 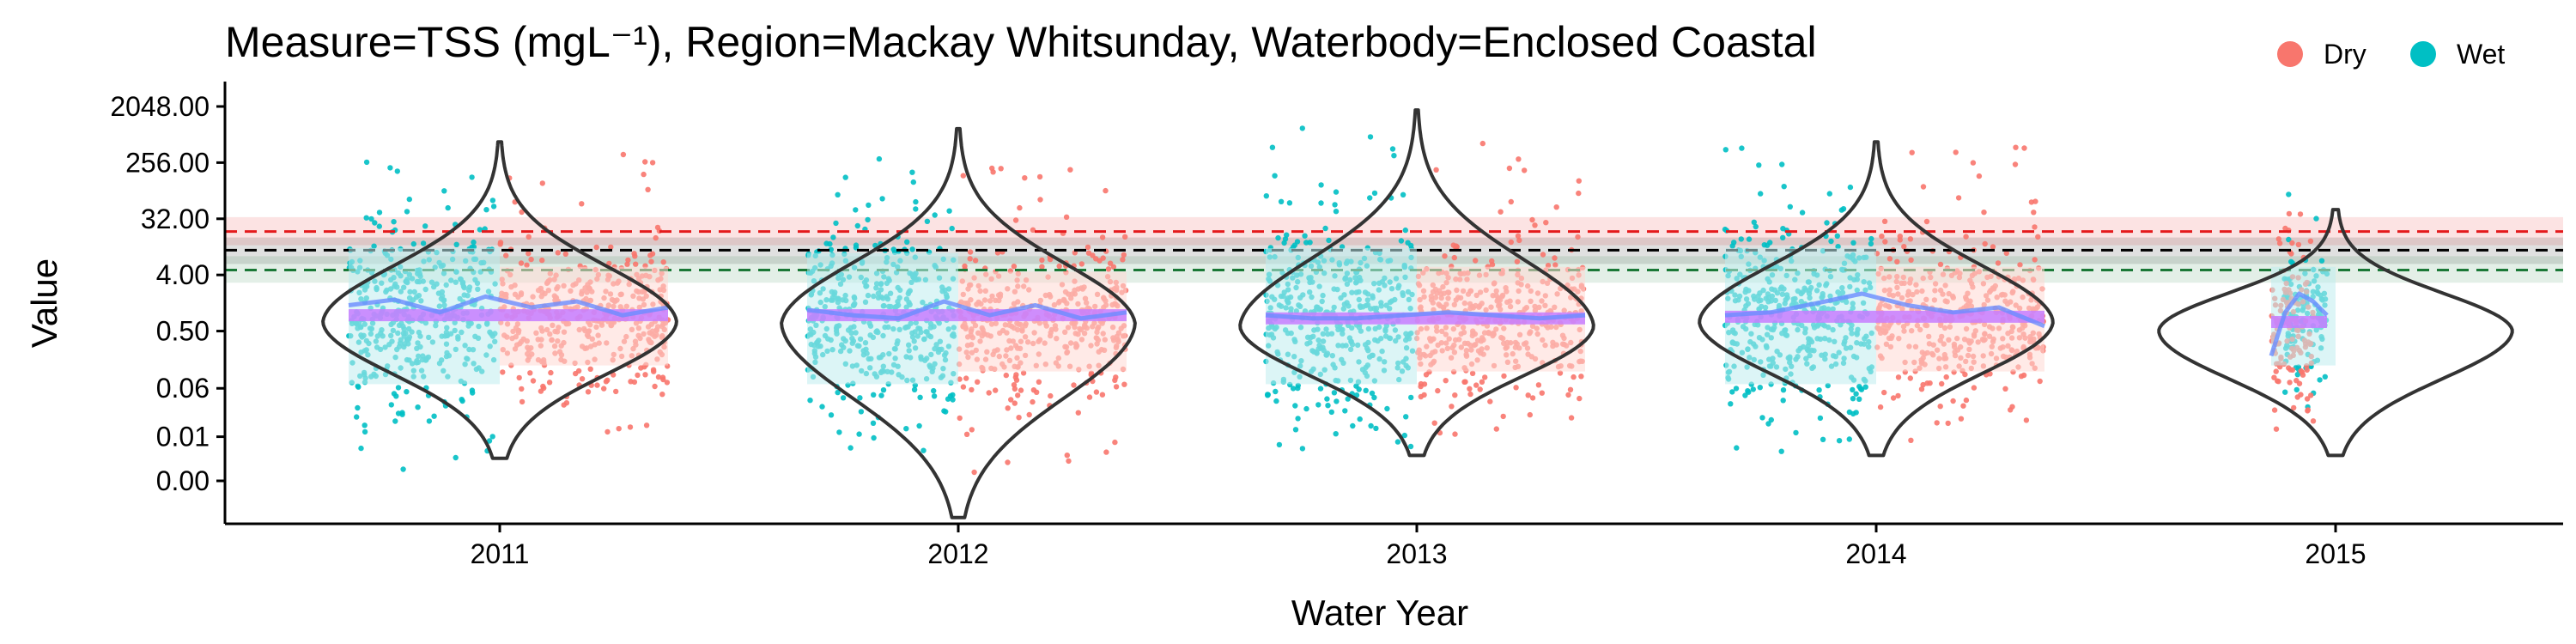 I want to click on median-bar-2014, so click(x=1885, y=316).